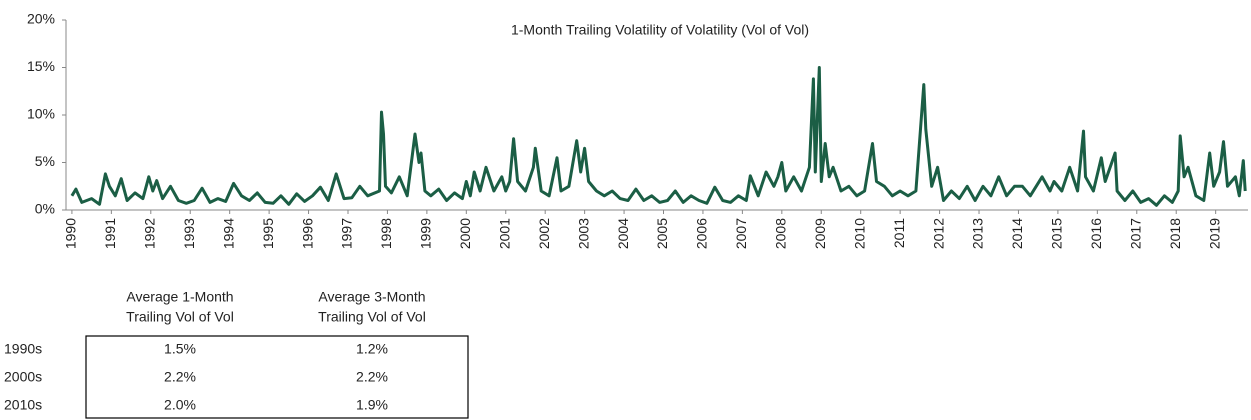 The height and width of the screenshot is (420, 1251). Describe the element at coordinates (347, 233) in the screenshot. I see `x-tick-label: 1997` at that location.